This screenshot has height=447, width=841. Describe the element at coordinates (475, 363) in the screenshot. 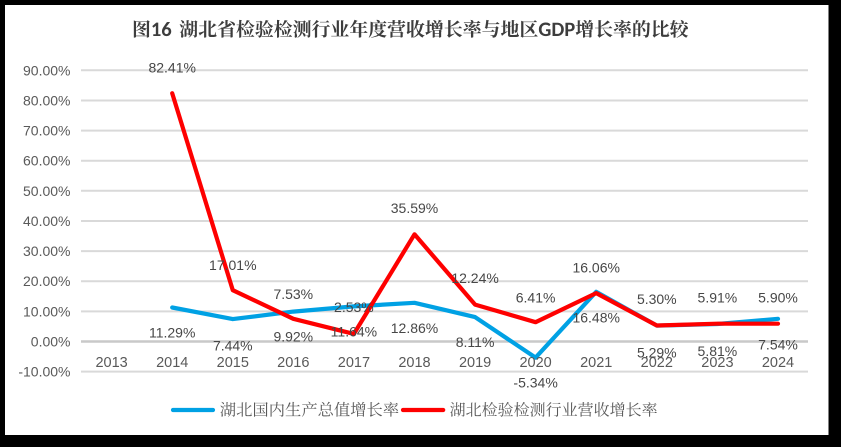

I see `svg-text: 2019` at that location.